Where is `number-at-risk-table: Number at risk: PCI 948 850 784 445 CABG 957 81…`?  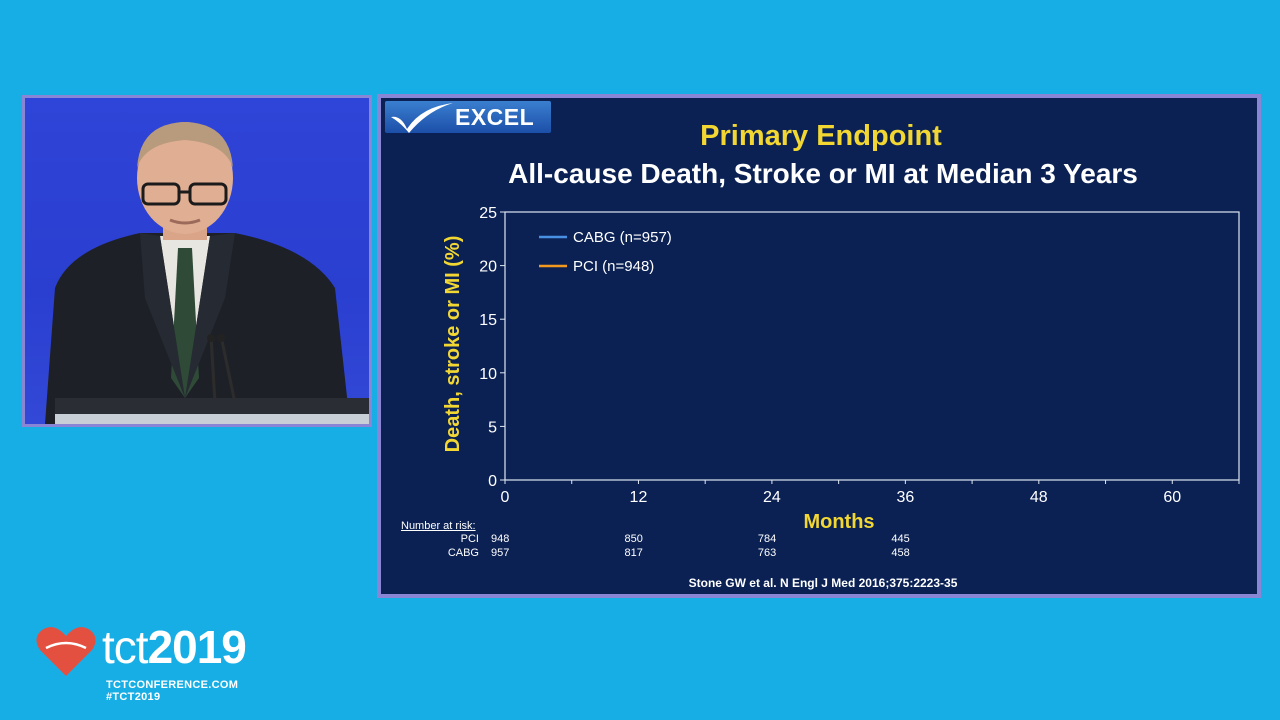
number-at-risk-table: Number at risk: PCI 948 850 784 445 CABG 957 81… is located at coordinates (819, 540).